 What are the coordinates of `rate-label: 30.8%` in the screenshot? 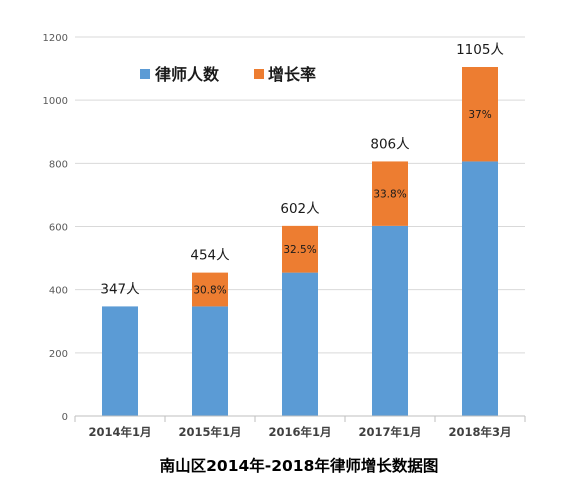 It's located at (209, 291).